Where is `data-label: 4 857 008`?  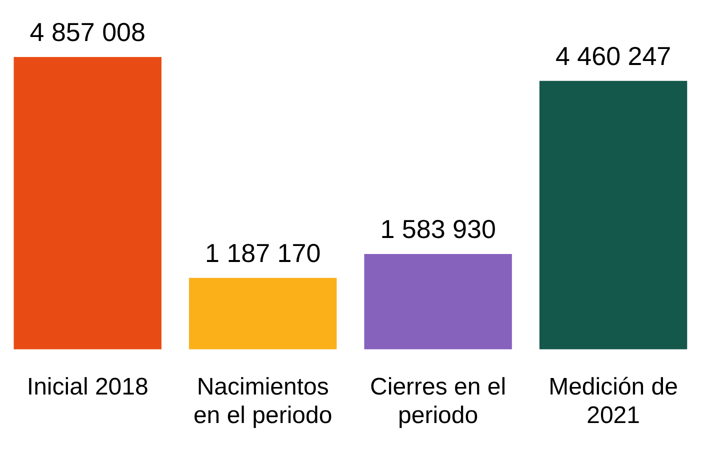
data-label: 4 857 008 is located at coordinates (88, 32).